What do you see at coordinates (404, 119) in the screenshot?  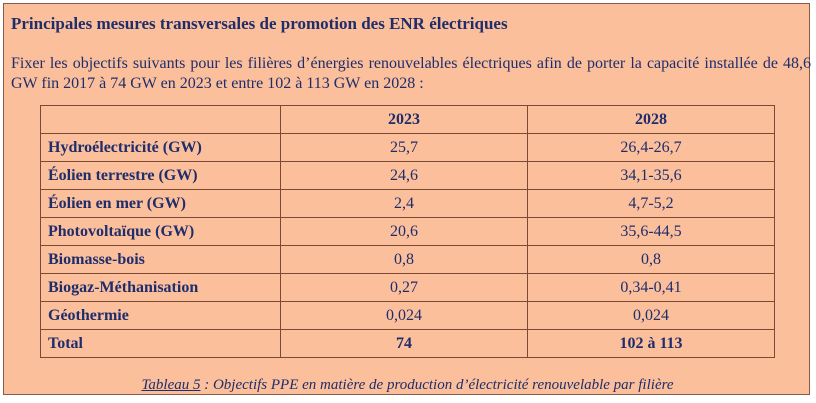 I see `header-2023: 2023` at bounding box center [404, 119].